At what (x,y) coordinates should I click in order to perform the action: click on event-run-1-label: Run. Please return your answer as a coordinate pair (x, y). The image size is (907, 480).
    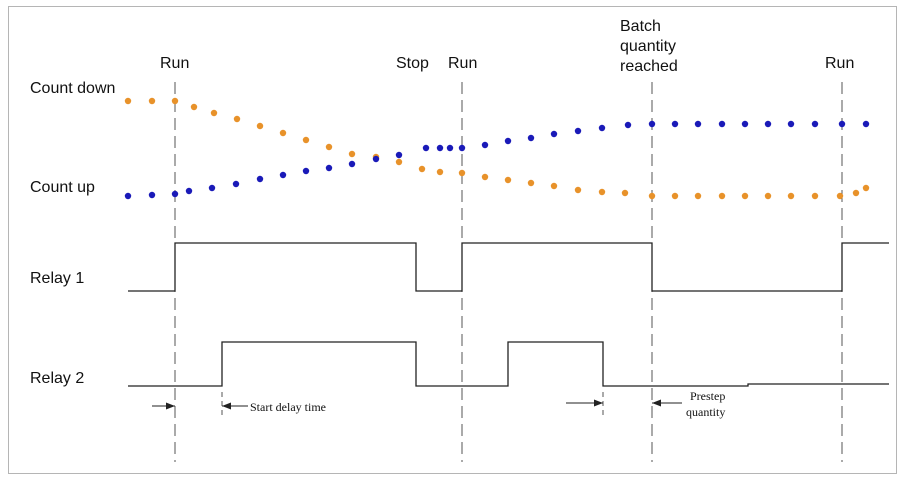
    Looking at the image, I should click on (175, 63).